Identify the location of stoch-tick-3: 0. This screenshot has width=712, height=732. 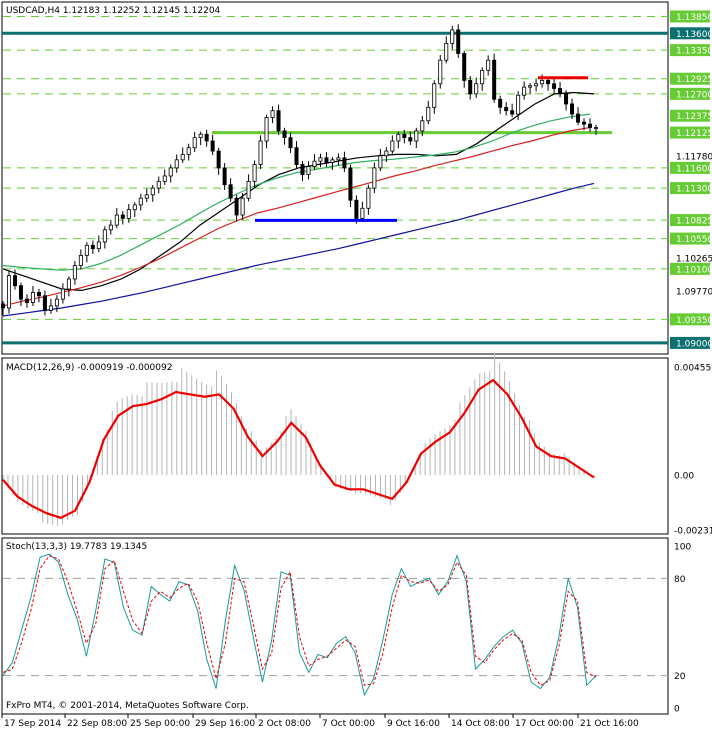
(677, 710).